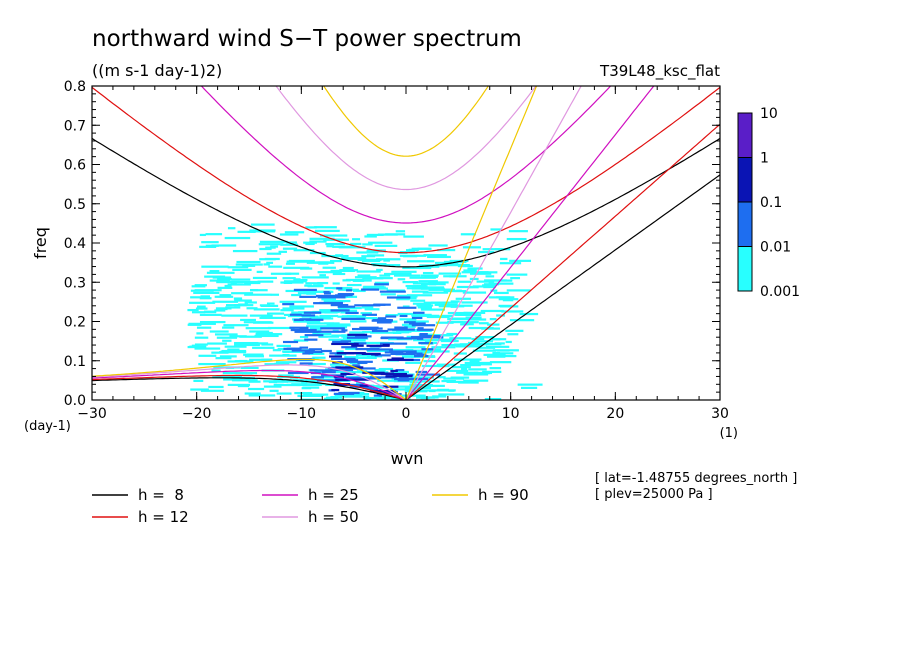 The image size is (904, 654). I want to click on x-tick-label: 0, so click(406, 414).